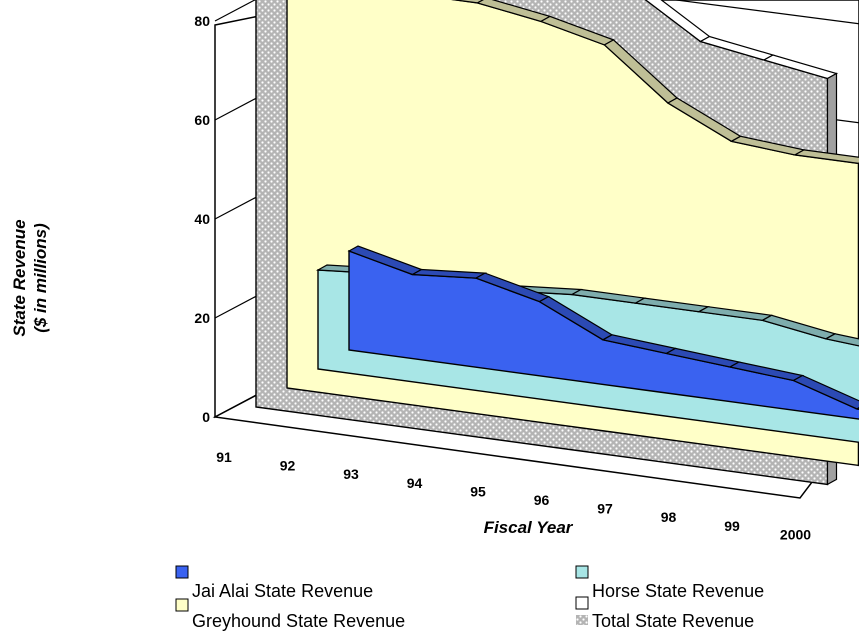  What do you see at coordinates (282, 591) in the screenshot?
I see `legend-label-jai-alai: Jai Alai State Revenue` at bounding box center [282, 591].